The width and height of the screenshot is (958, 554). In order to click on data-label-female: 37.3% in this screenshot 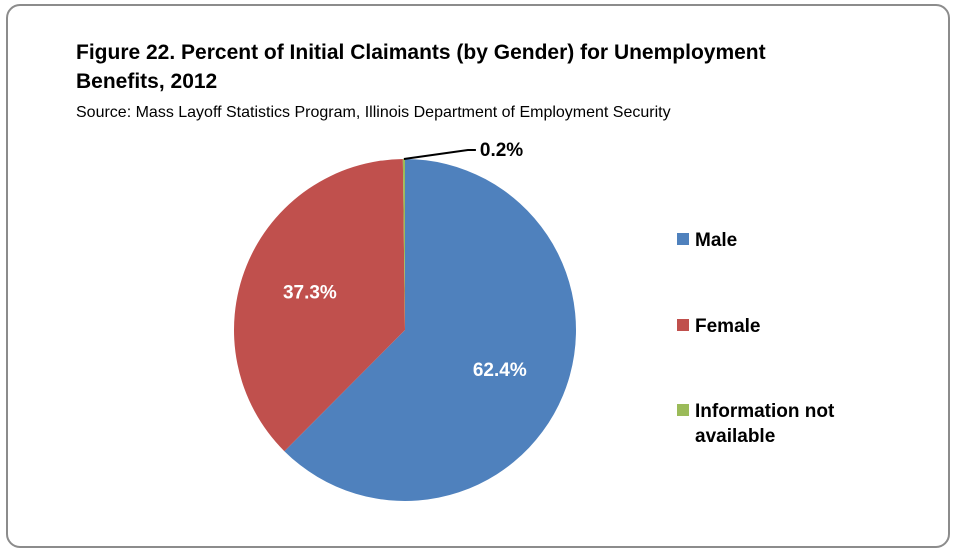, I will do `click(310, 292)`.